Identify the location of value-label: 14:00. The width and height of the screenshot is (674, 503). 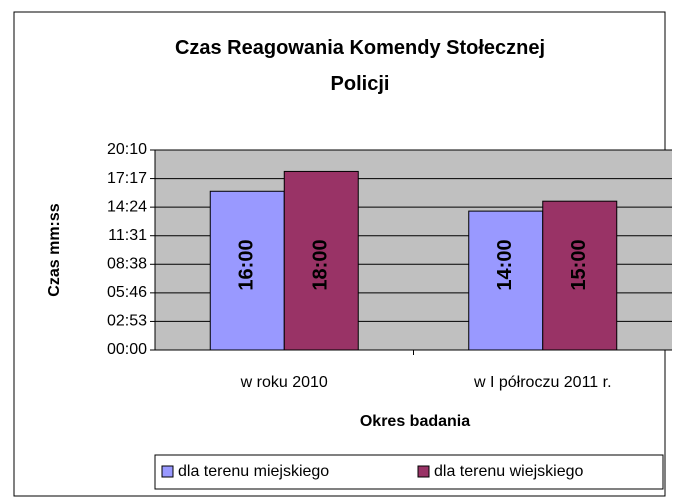
(505, 264).